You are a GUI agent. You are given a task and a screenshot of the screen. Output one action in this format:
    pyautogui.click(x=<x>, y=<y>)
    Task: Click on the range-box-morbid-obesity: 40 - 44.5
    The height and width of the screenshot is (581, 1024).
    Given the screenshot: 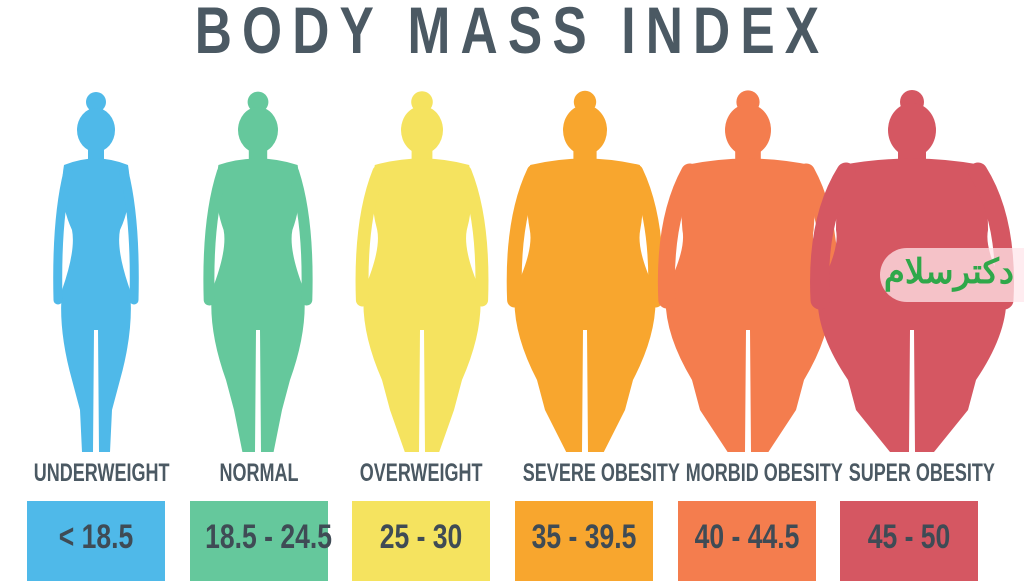 What is the action you would take?
    pyautogui.click(x=747, y=541)
    